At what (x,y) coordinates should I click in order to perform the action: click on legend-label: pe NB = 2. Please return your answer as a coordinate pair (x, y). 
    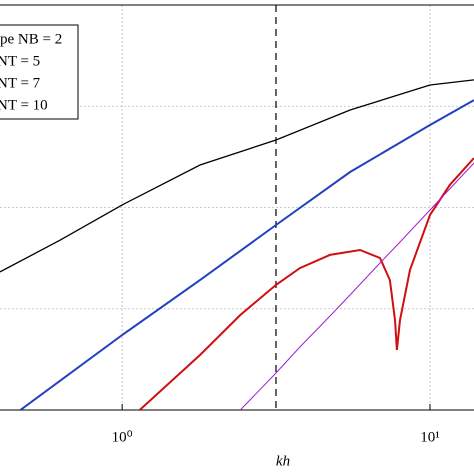
    Looking at the image, I should click on (31, 39).